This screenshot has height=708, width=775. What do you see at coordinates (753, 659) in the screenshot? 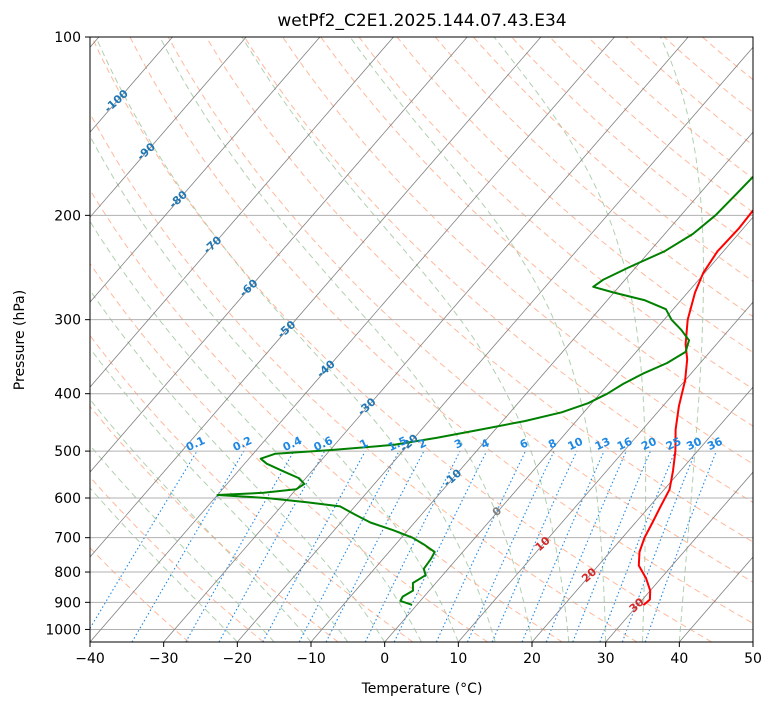
I see `x-tick-label: 50` at bounding box center [753, 659].